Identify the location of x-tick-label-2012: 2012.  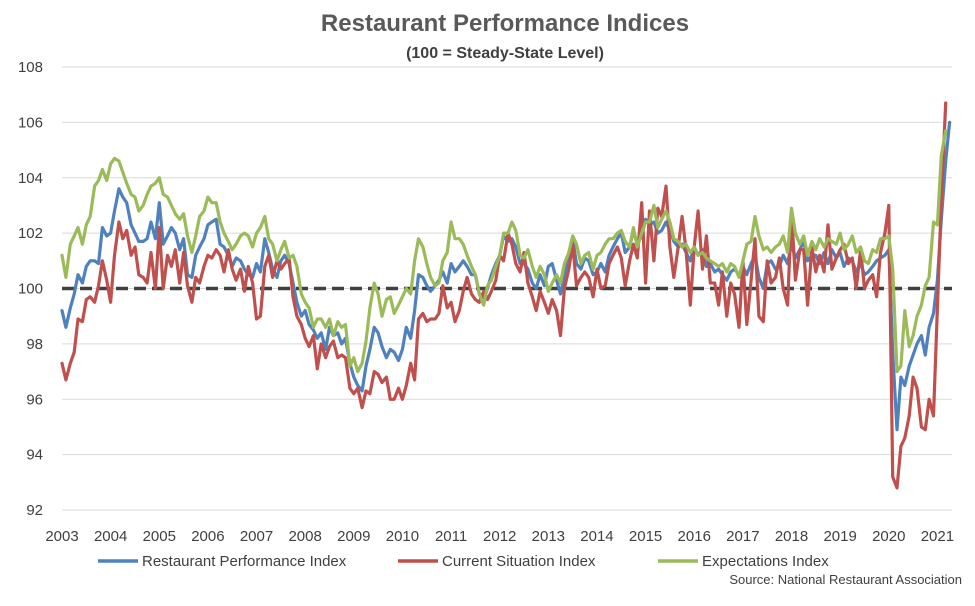
(499, 536).